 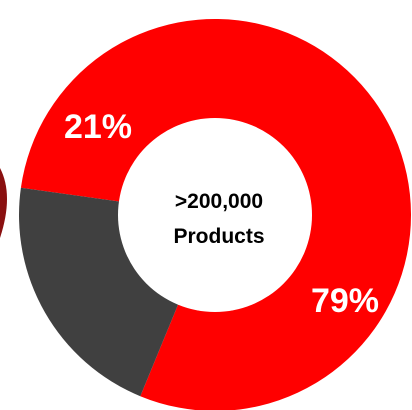 What do you see at coordinates (98, 127) in the screenshot?
I see `slice-label-1: 21%` at bounding box center [98, 127].